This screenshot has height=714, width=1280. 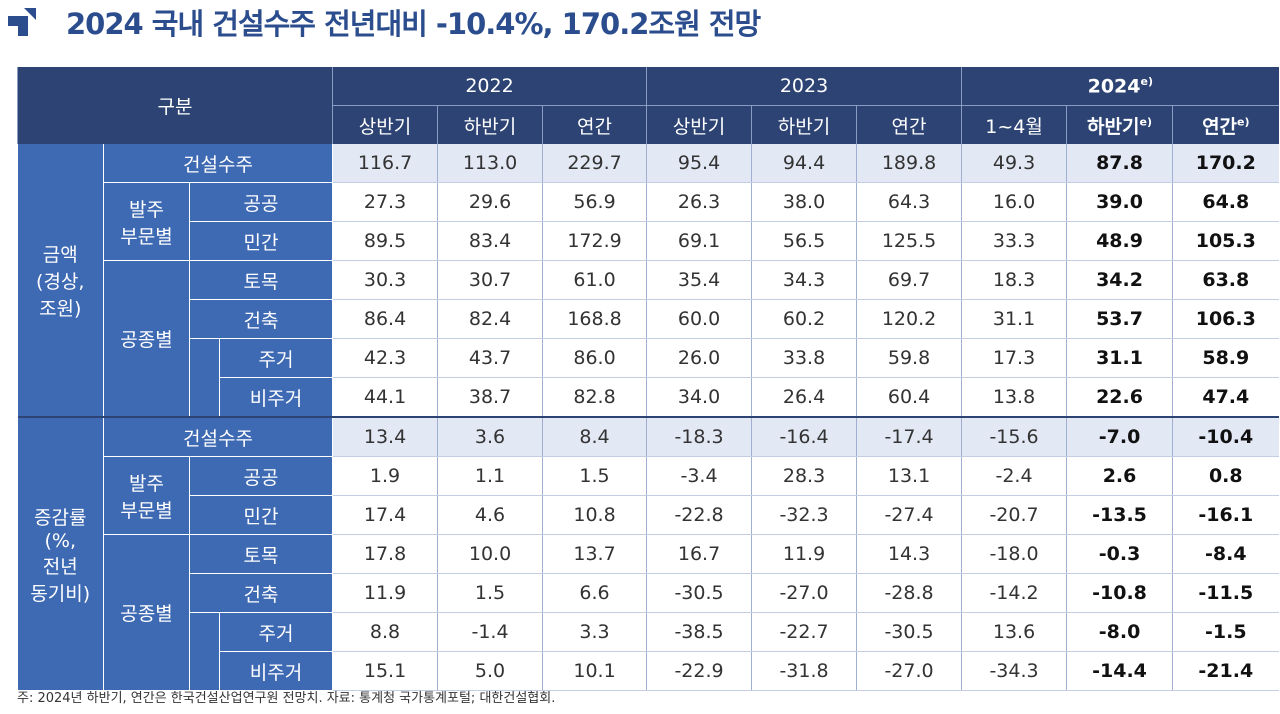 What do you see at coordinates (804, 436) in the screenshot?
I see `value-cell: -16.4` at bounding box center [804, 436].